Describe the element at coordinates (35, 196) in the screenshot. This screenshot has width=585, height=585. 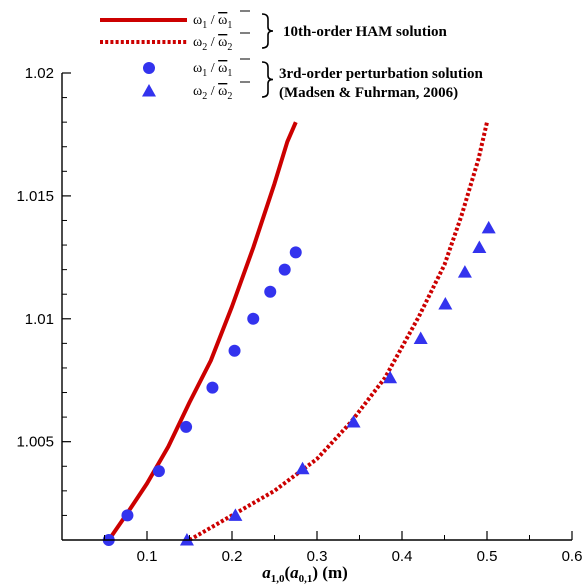
I see `y-tick-label: 1.015` at that location.